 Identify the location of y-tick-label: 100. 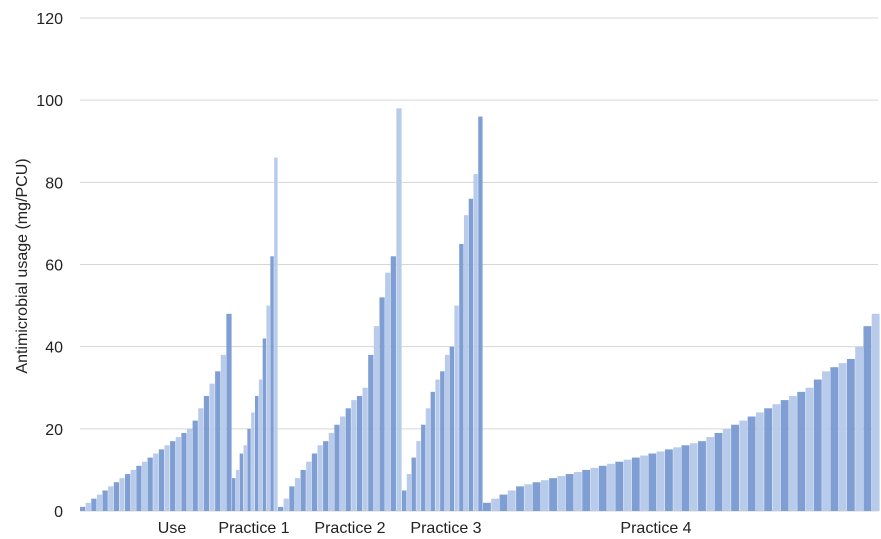
(49, 101).